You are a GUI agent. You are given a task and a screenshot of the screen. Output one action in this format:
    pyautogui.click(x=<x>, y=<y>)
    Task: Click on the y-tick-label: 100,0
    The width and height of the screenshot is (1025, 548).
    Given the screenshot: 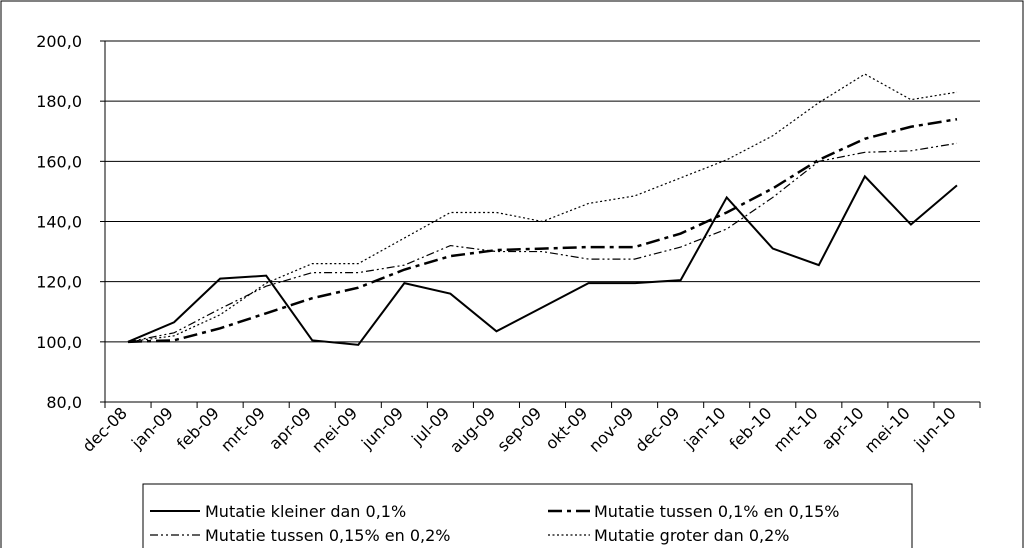 What is the action you would take?
    pyautogui.click(x=59, y=342)
    